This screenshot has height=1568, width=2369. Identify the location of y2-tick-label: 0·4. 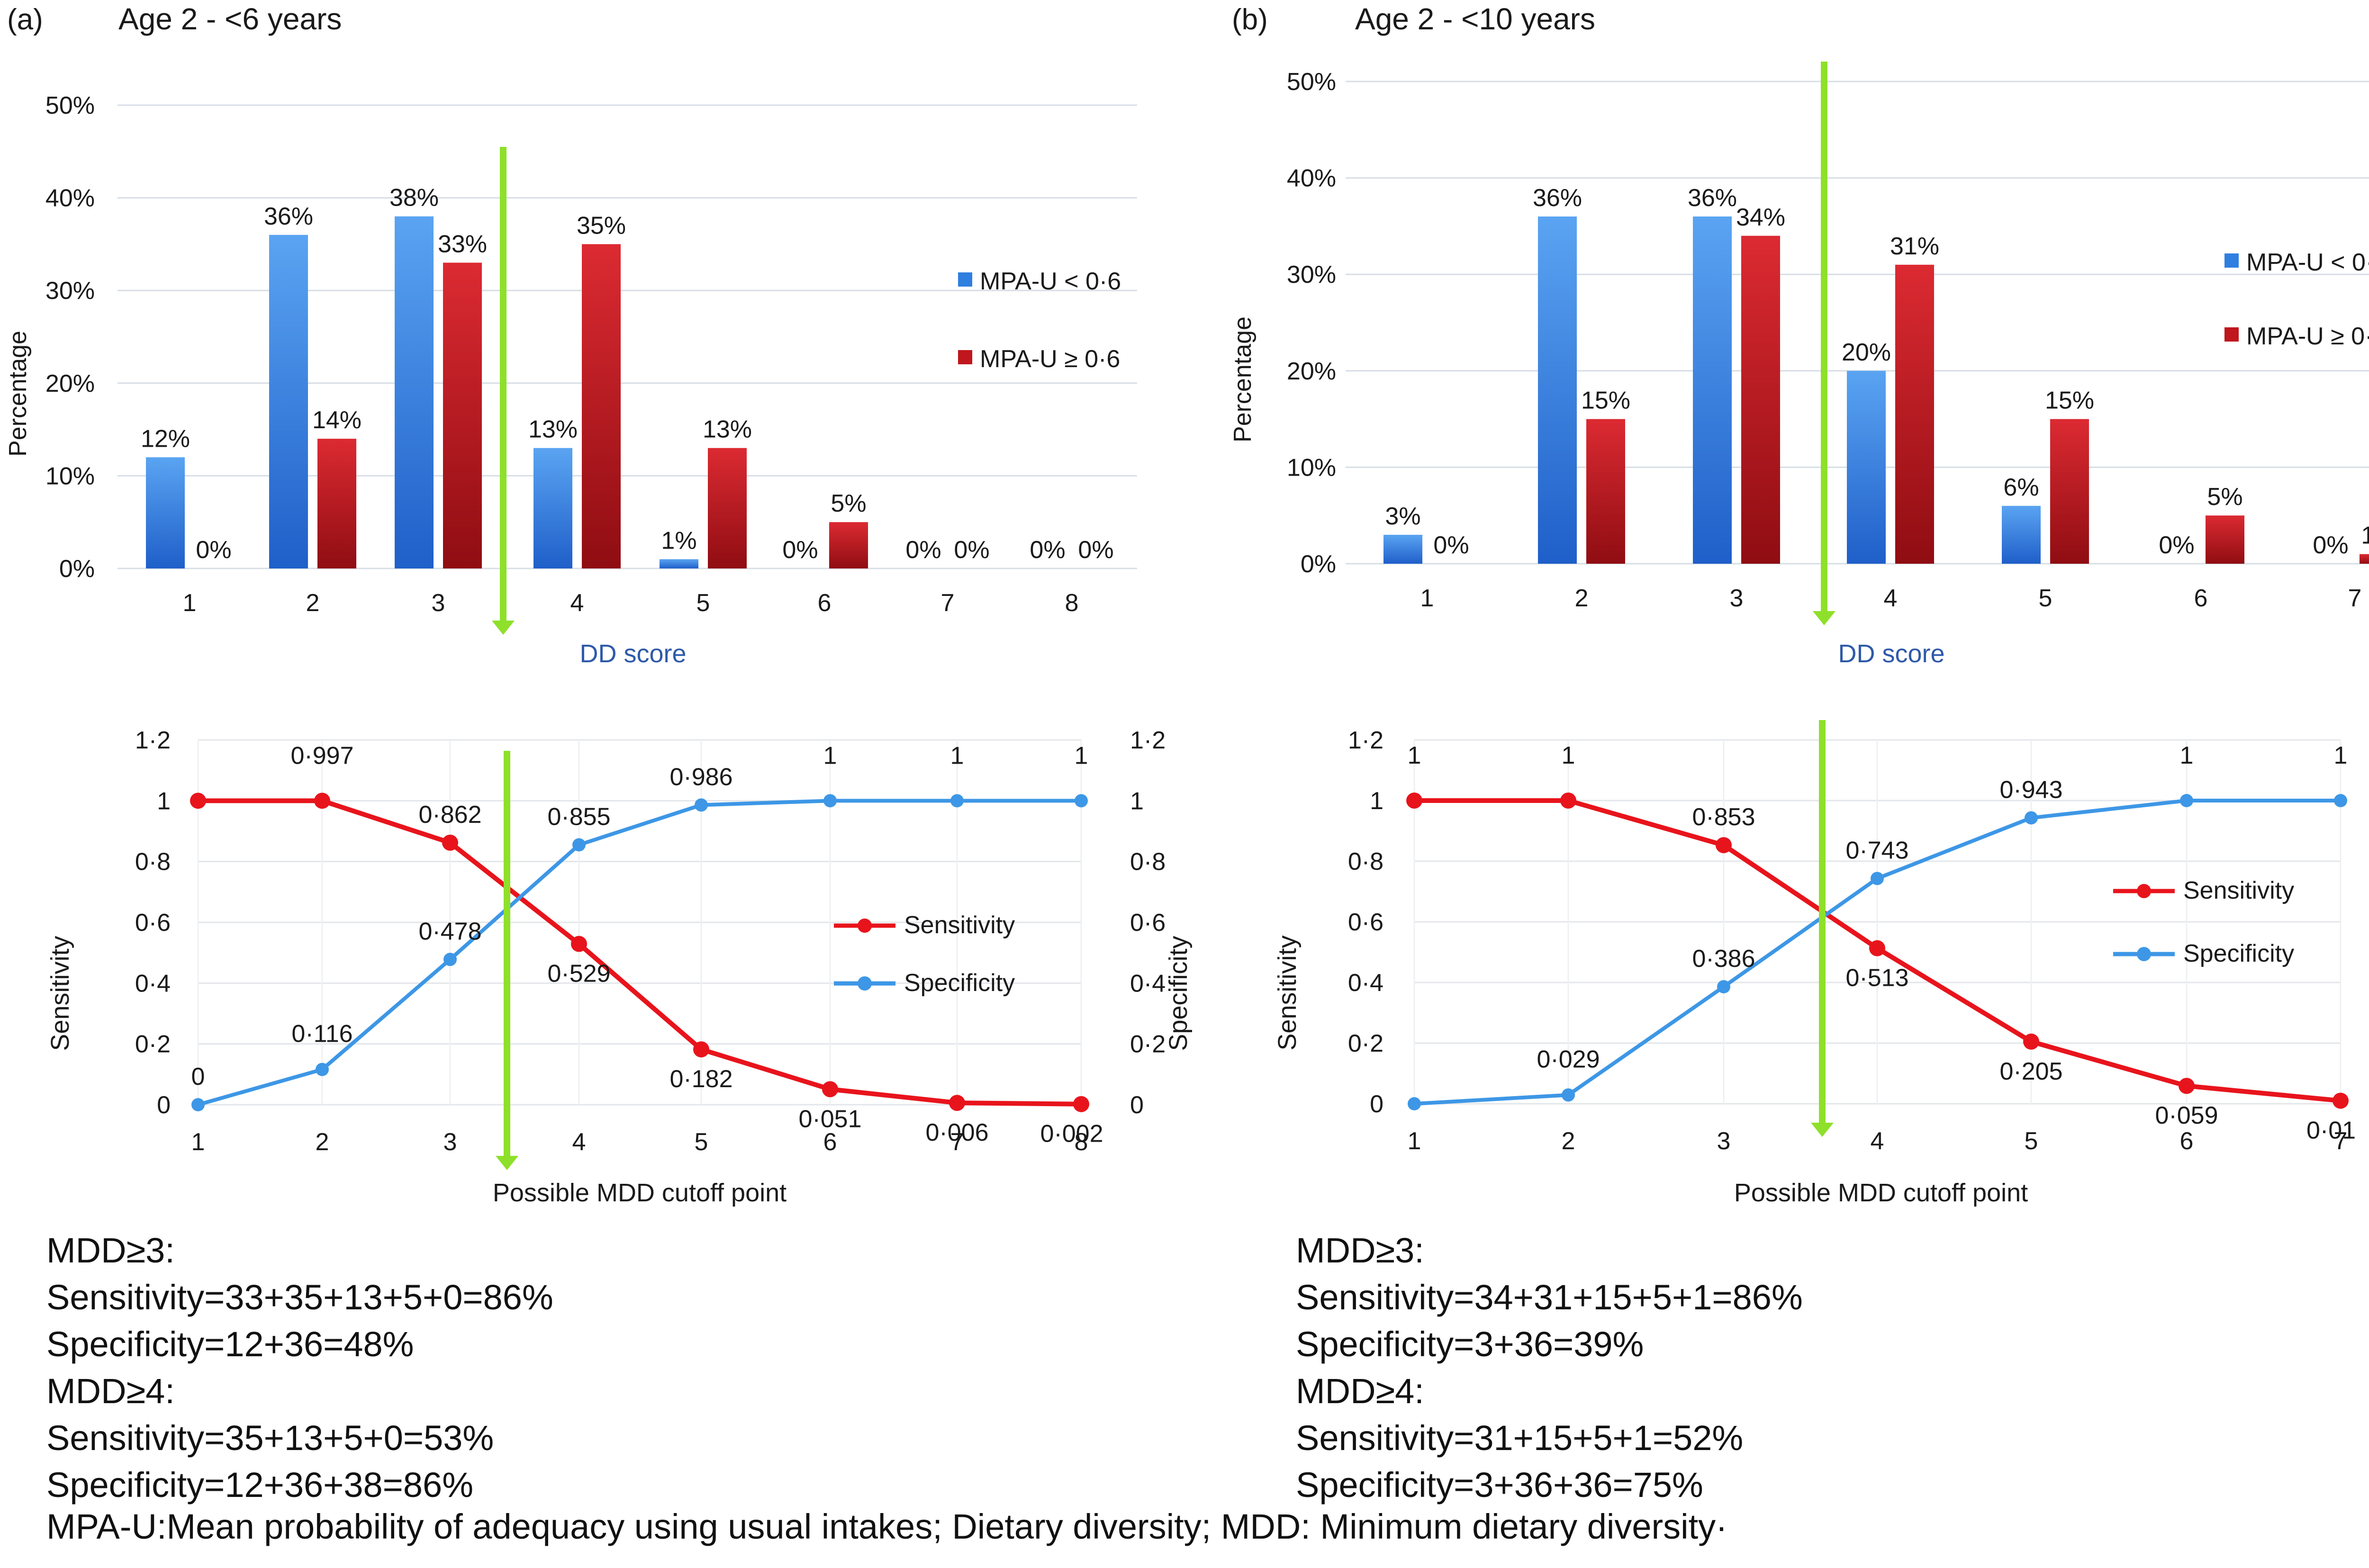
(1148, 984).